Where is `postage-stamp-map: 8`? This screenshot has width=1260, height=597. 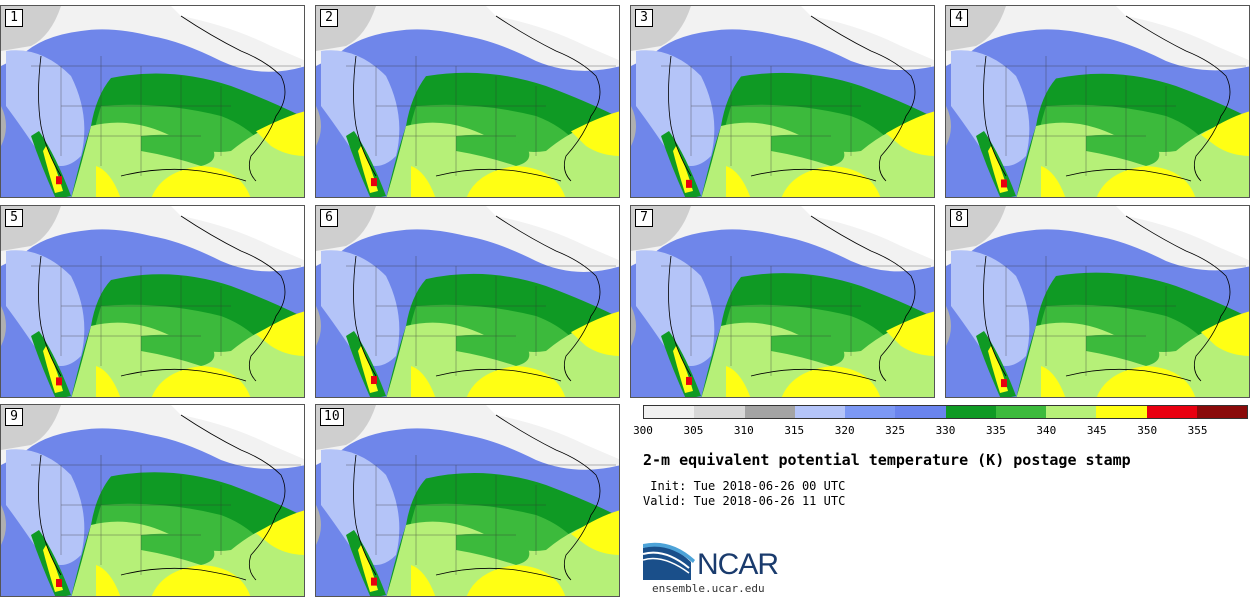
postage-stamp-map: 8 is located at coordinates (1097, 301).